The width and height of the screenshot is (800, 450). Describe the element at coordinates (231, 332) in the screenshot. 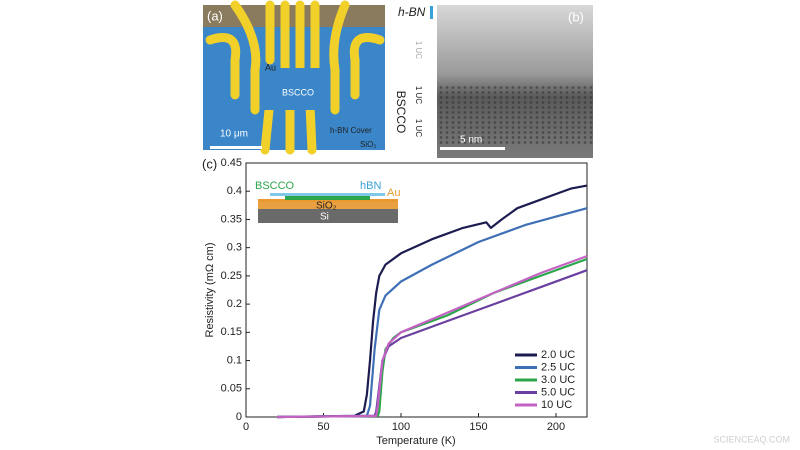

I see `y-tick-label: 0.15` at that location.